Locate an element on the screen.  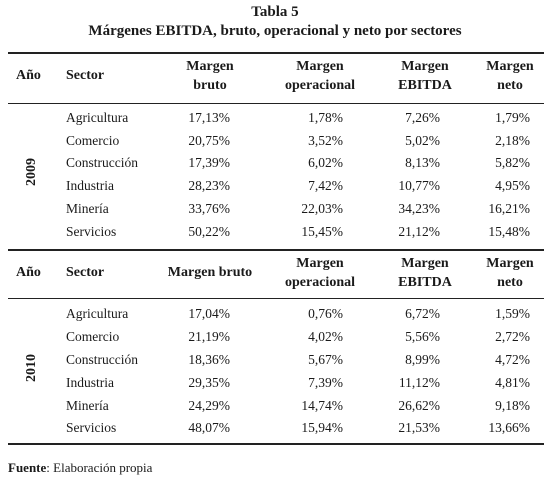
oper-cell: 6,02% is located at coordinates (325, 162).